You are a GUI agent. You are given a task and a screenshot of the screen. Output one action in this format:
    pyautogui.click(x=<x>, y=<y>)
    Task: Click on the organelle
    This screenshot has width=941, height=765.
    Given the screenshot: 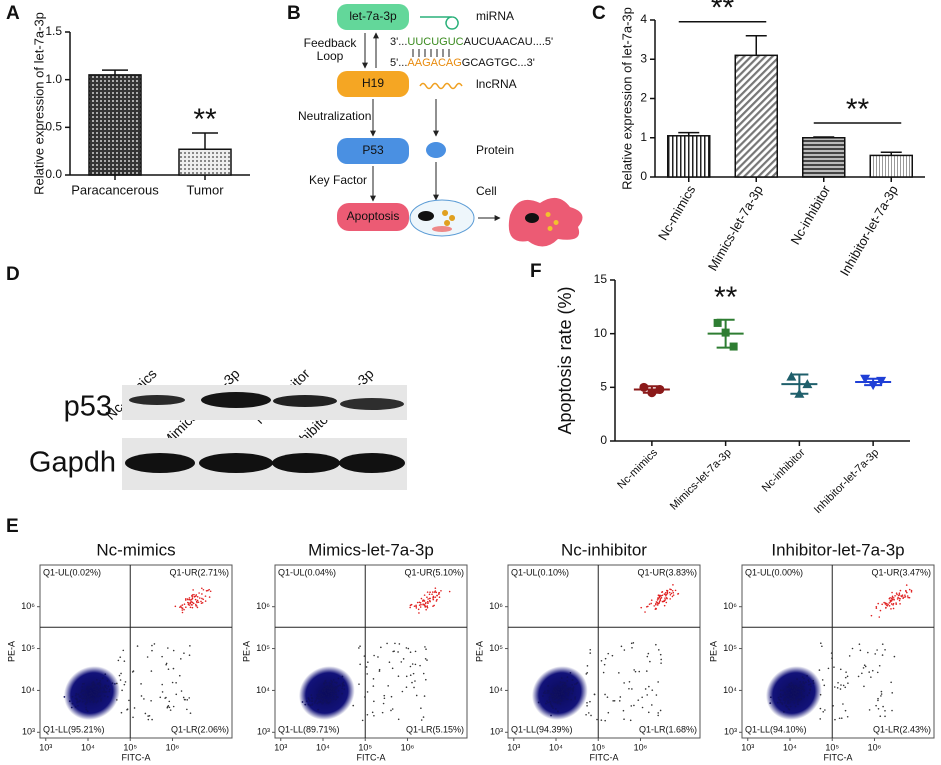 What is the action you would take?
    pyautogui.click(x=442, y=229)
    